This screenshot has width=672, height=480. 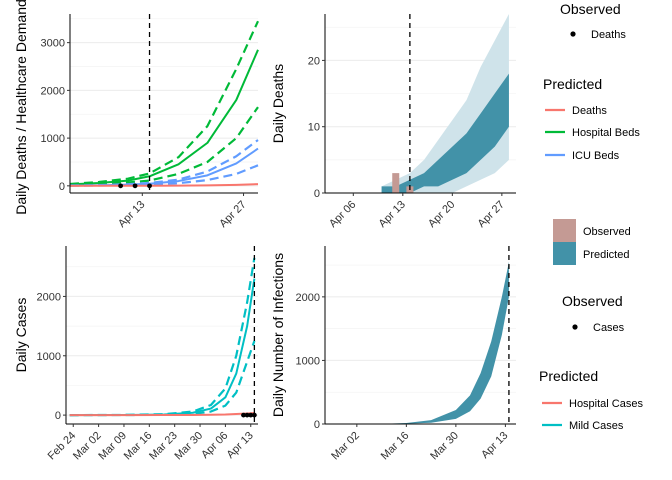 I want to click on hospital-beds-median-line, so click(x=164, y=117).